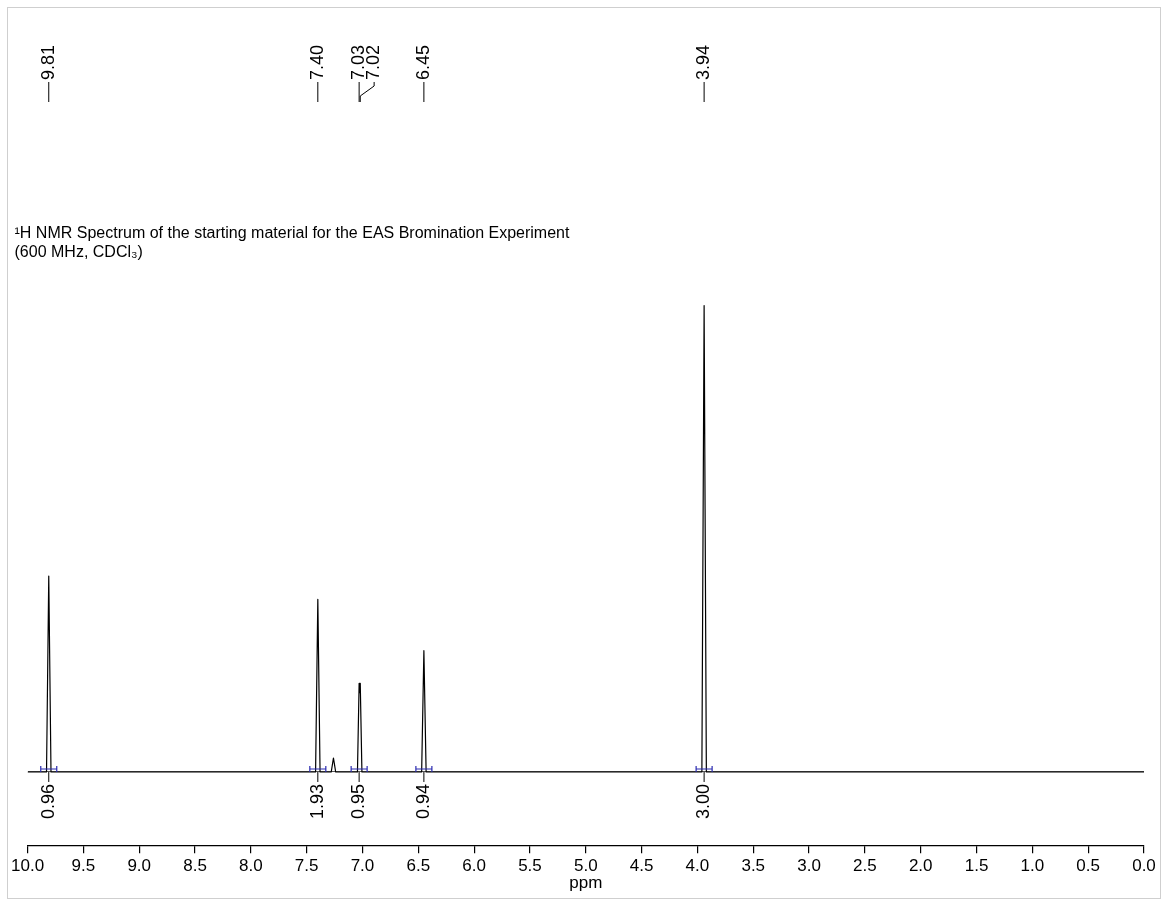 The width and height of the screenshot is (1168, 906). What do you see at coordinates (703, 62) in the screenshot?
I see `annotation: 3.94` at bounding box center [703, 62].